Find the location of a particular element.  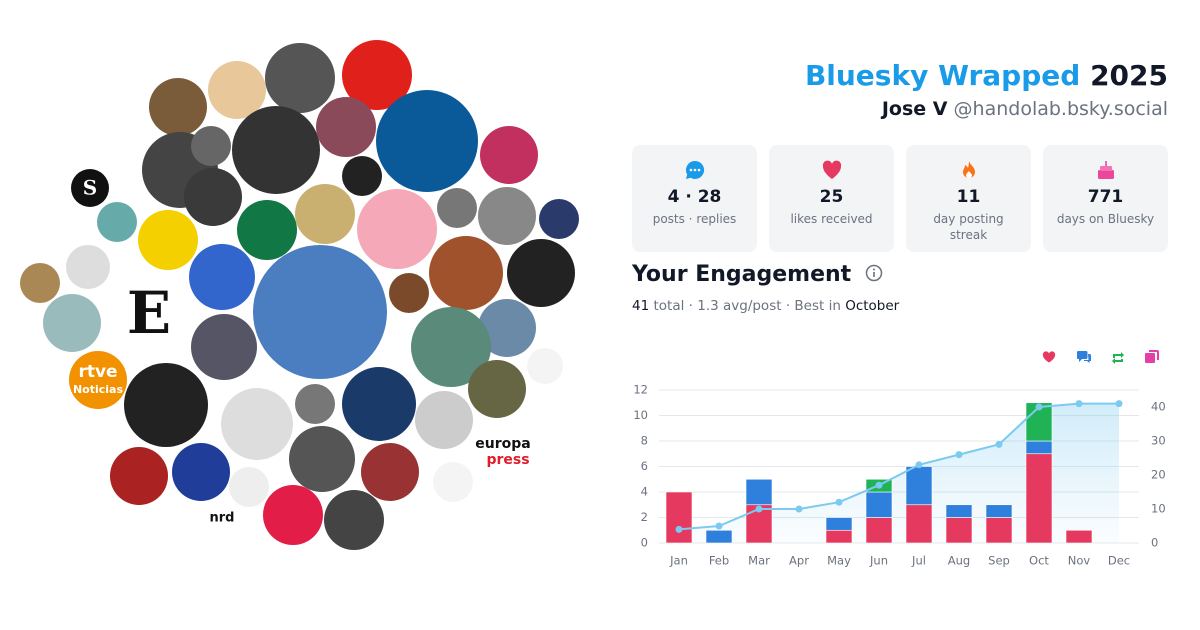

user-handle: @handolab.bsky.social is located at coordinates (1060, 109).